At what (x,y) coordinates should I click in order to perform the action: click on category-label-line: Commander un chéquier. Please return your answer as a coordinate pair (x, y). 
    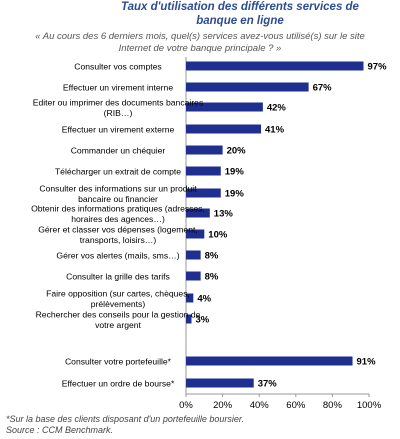
    Looking at the image, I should click on (118, 151).